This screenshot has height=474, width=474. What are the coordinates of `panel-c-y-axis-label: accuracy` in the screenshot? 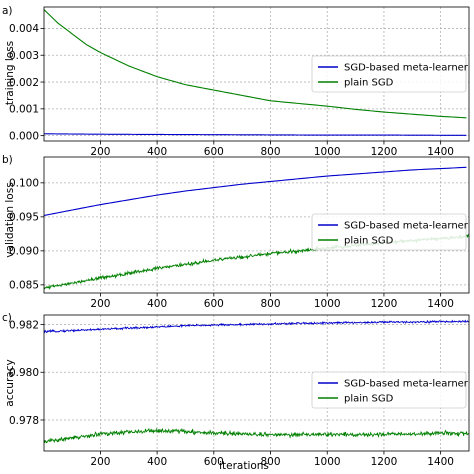 It's located at (10, 382).